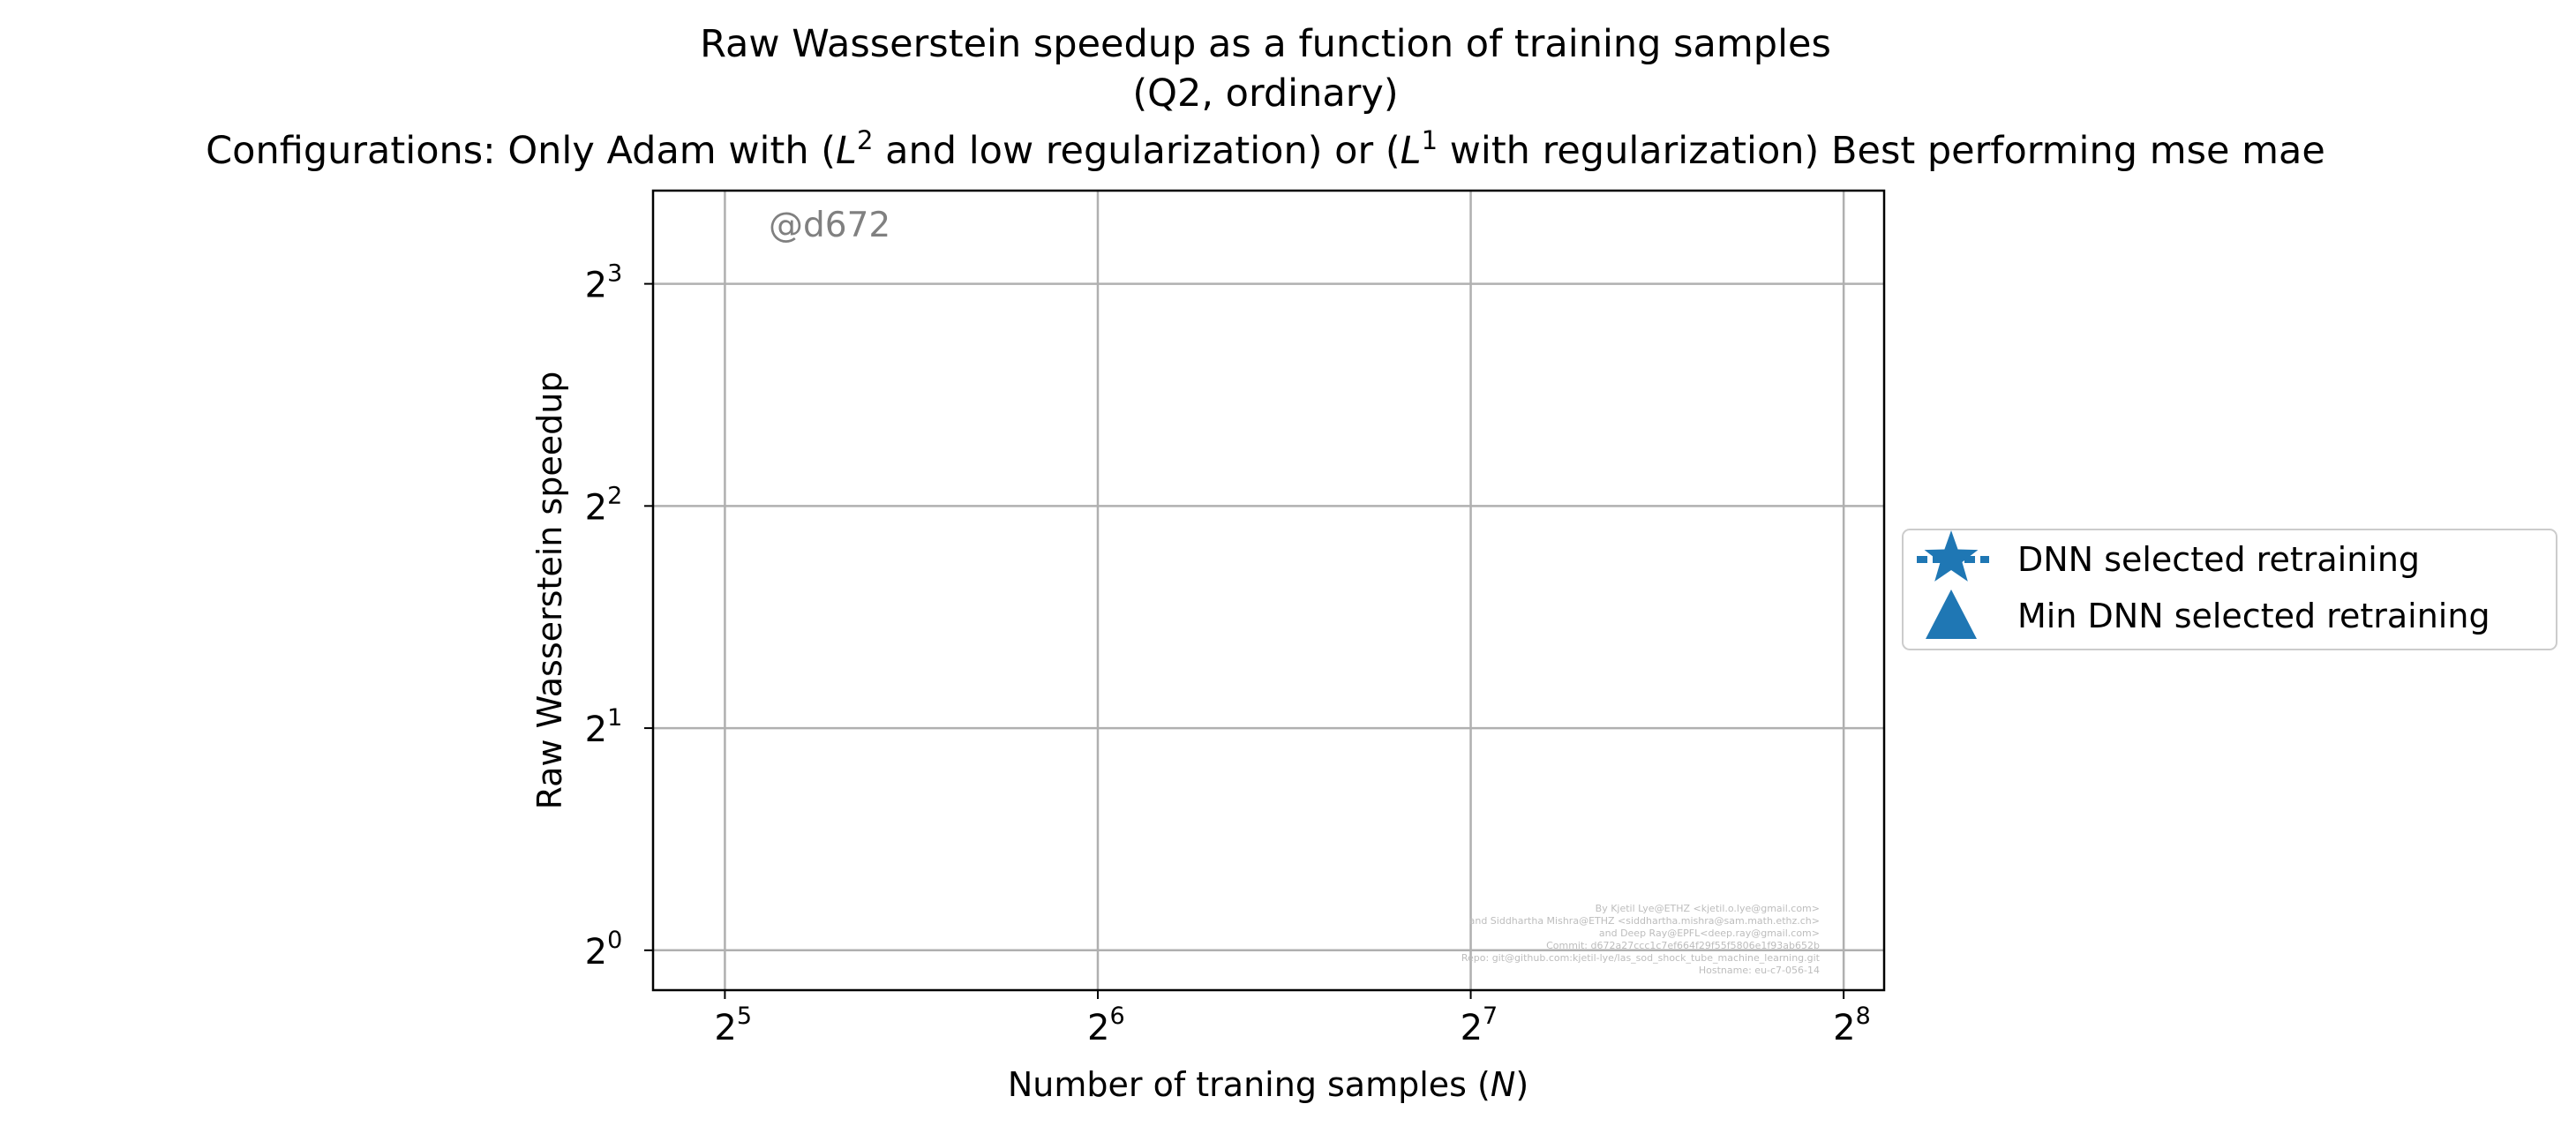 Image resolution: width=2576 pixels, height=1134 pixels. What do you see at coordinates (829, 225) in the screenshot?
I see `watermark-label: @d672` at bounding box center [829, 225].